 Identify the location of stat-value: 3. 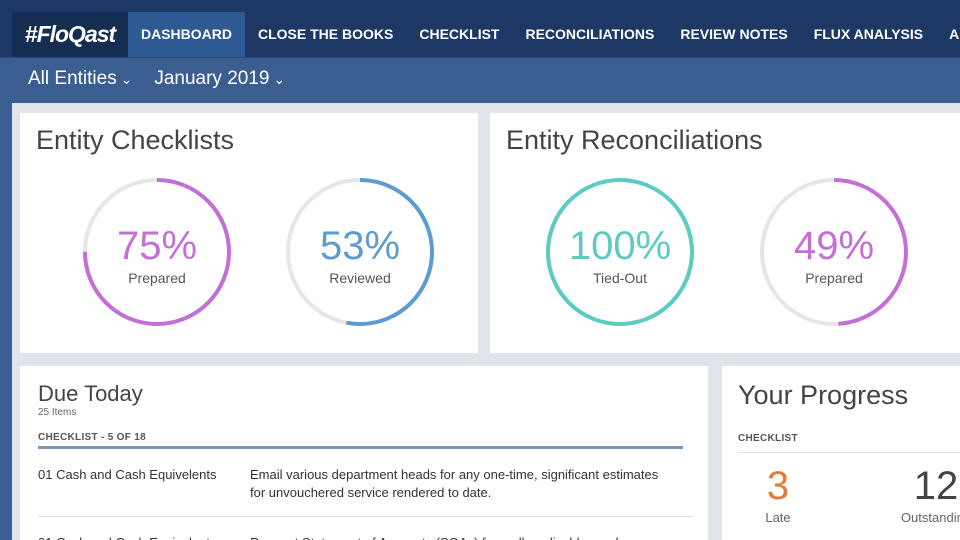
(778, 486).